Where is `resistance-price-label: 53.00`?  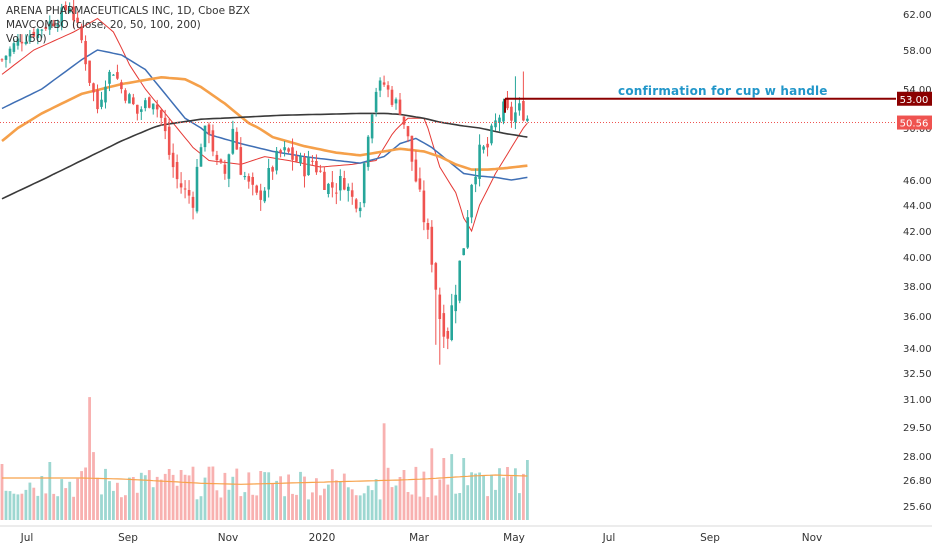 resistance-price-label: 53.00 is located at coordinates (914, 100).